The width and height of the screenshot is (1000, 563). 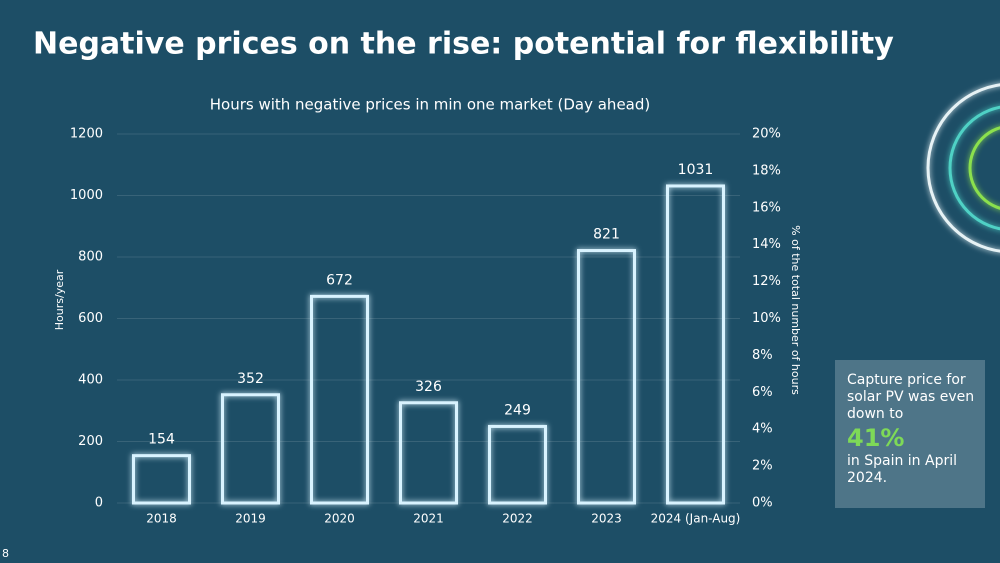 What do you see at coordinates (339, 519) in the screenshot?
I see `x-tick-label: 2020` at bounding box center [339, 519].